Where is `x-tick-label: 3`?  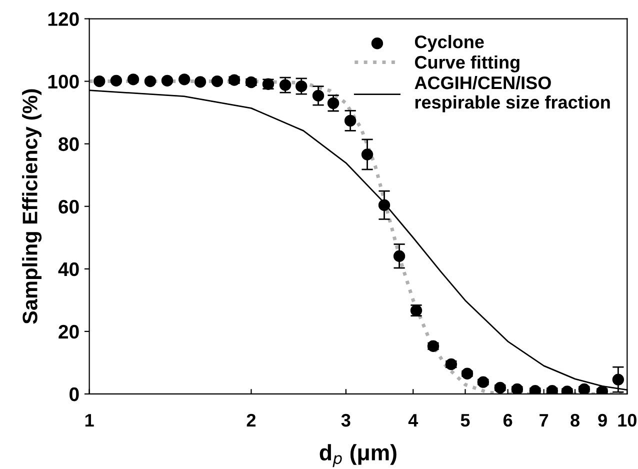
x-tick-label: 3 is located at coordinates (345, 420).